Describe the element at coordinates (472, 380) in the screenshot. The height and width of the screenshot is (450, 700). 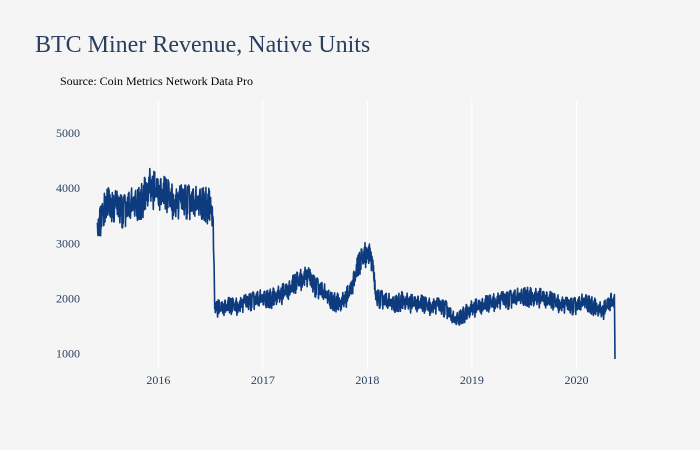
I see `x-tick-label: 2019` at that location.